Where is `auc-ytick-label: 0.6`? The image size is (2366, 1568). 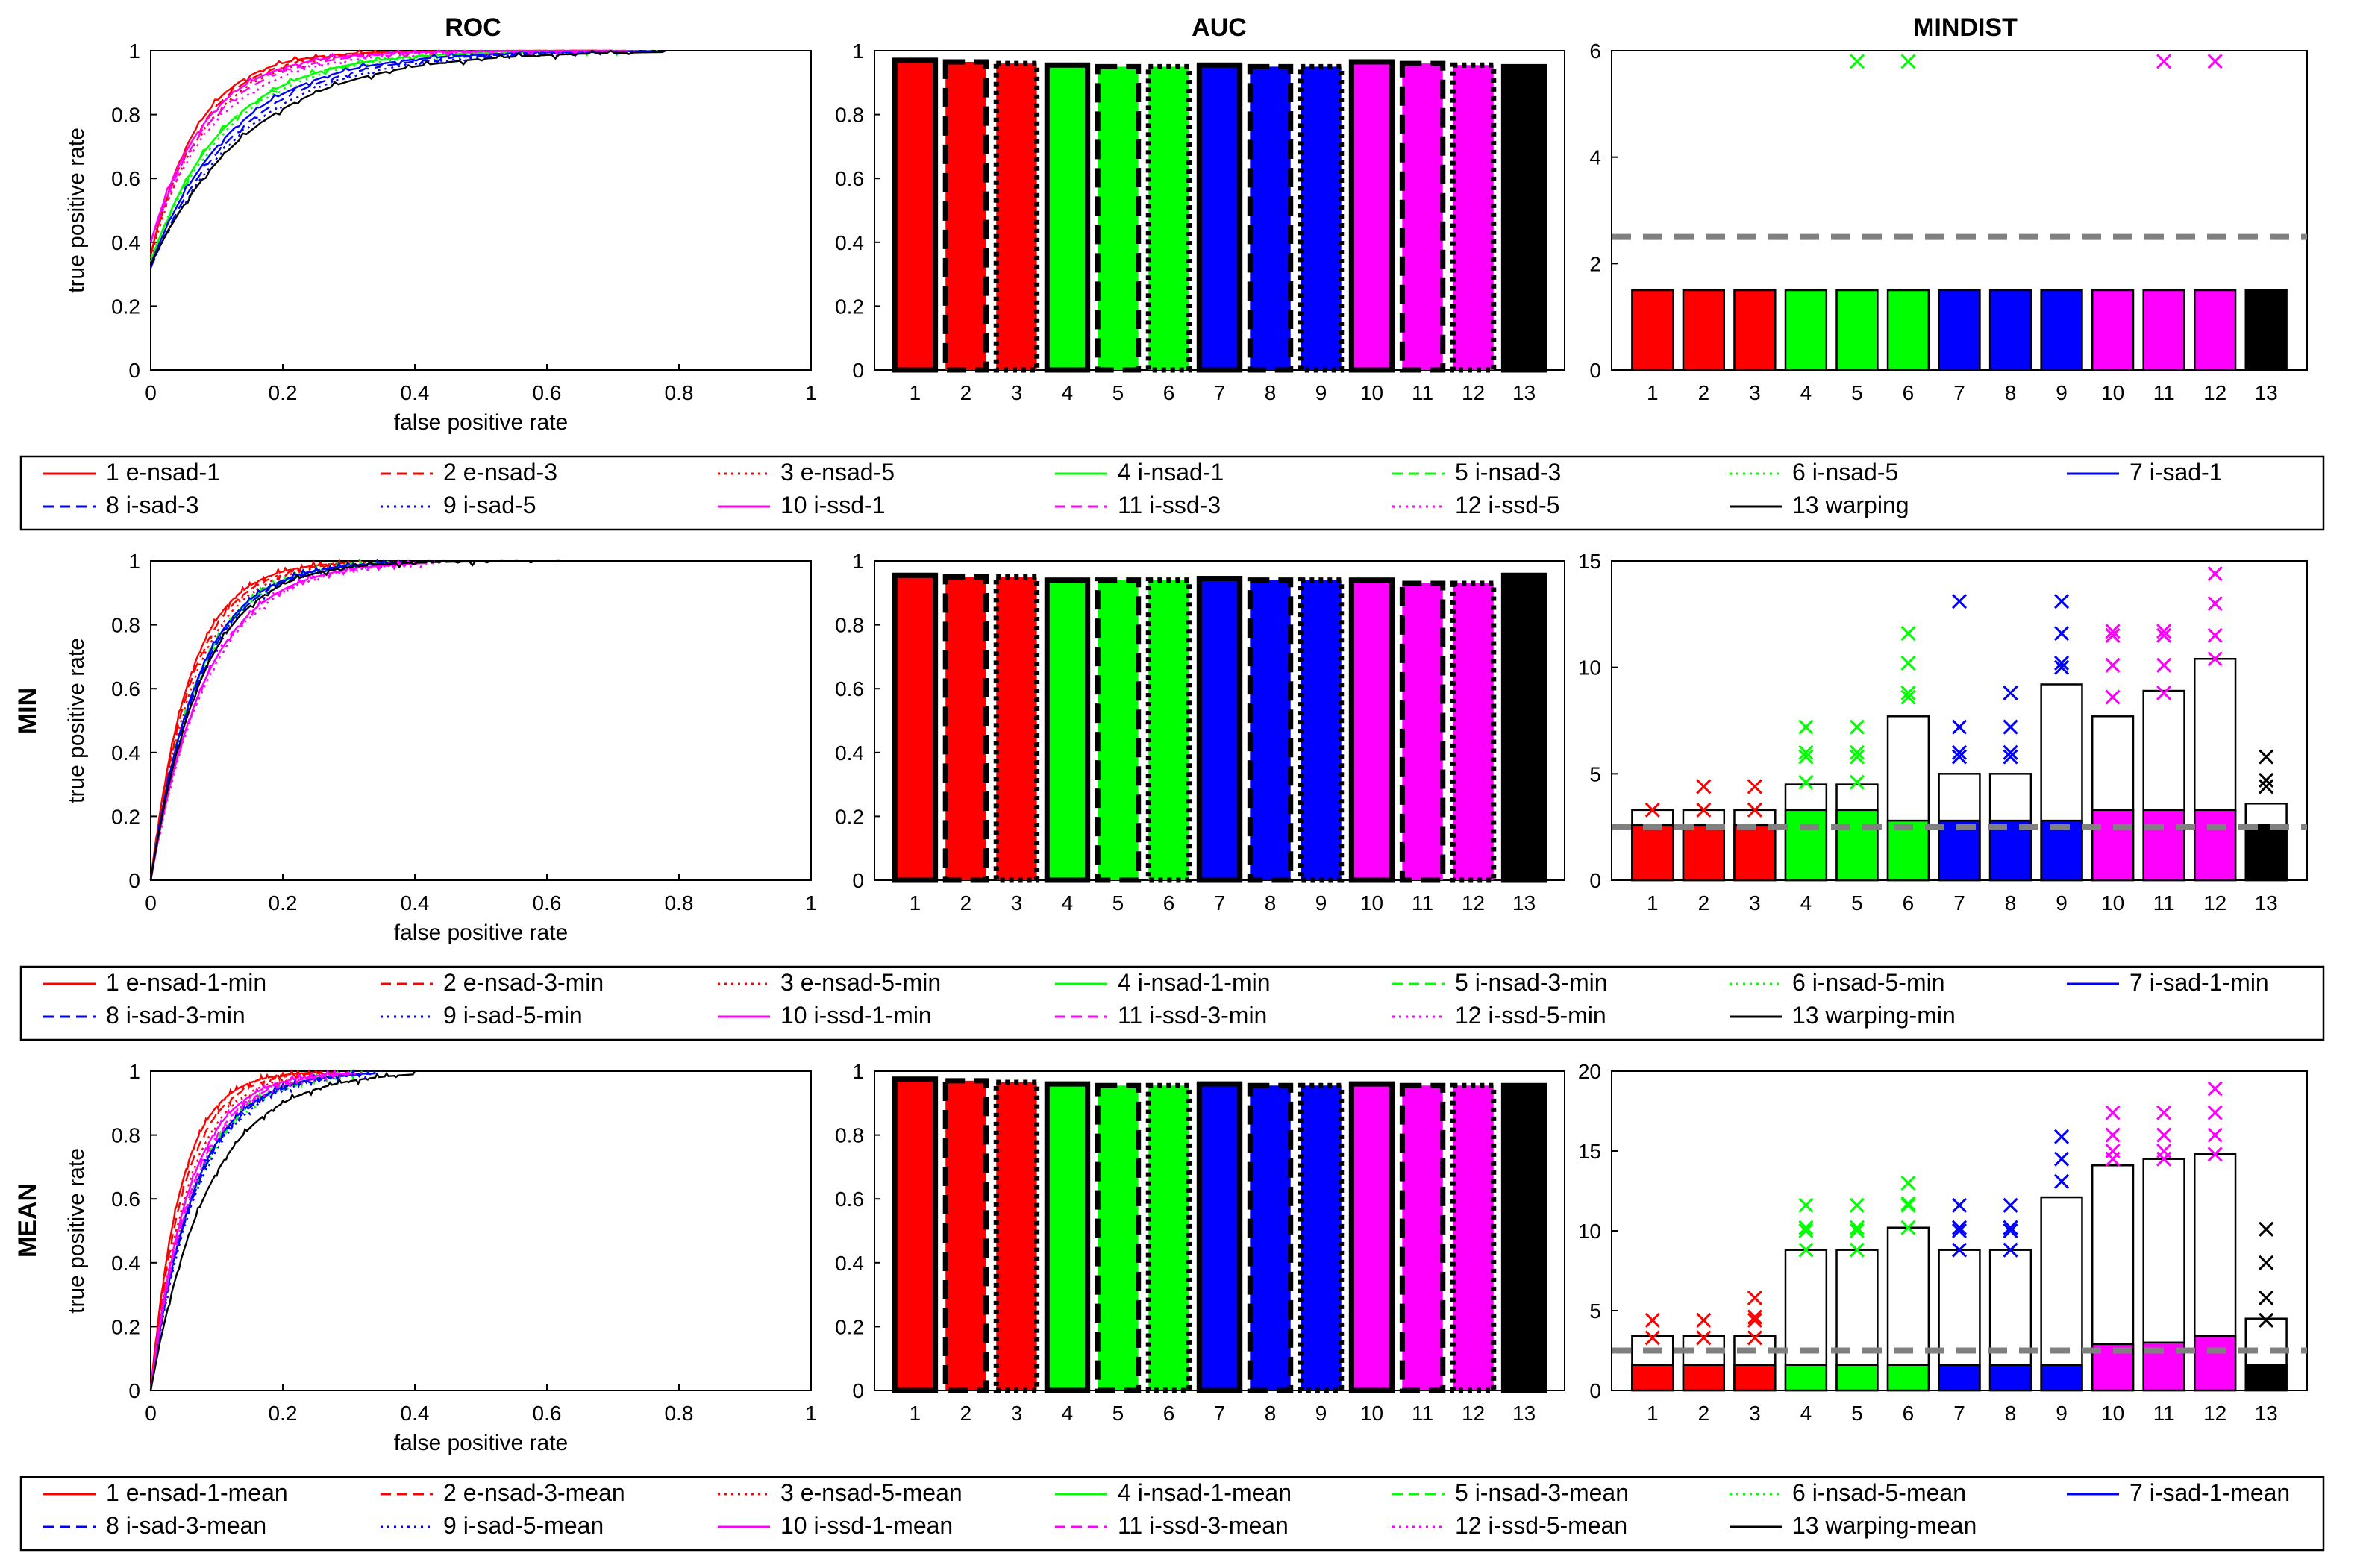
auc-ytick-label: 0.6 is located at coordinates (850, 178).